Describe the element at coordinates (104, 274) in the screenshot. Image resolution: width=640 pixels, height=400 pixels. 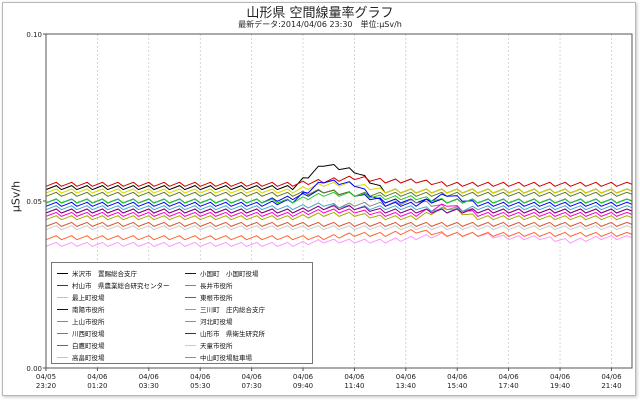
I see `legend-label: 米沢市 置賜総合支庁` at that location.